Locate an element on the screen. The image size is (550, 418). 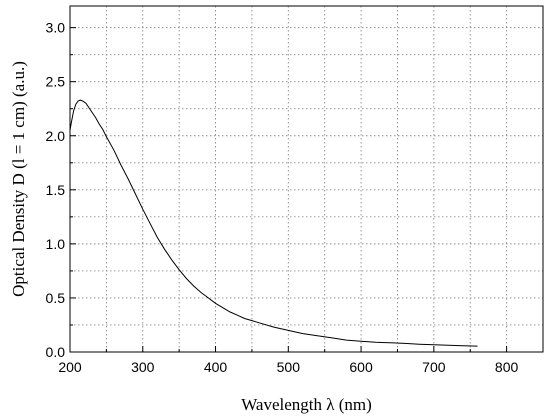
y-tick-label: 2.0 is located at coordinates (56, 136).